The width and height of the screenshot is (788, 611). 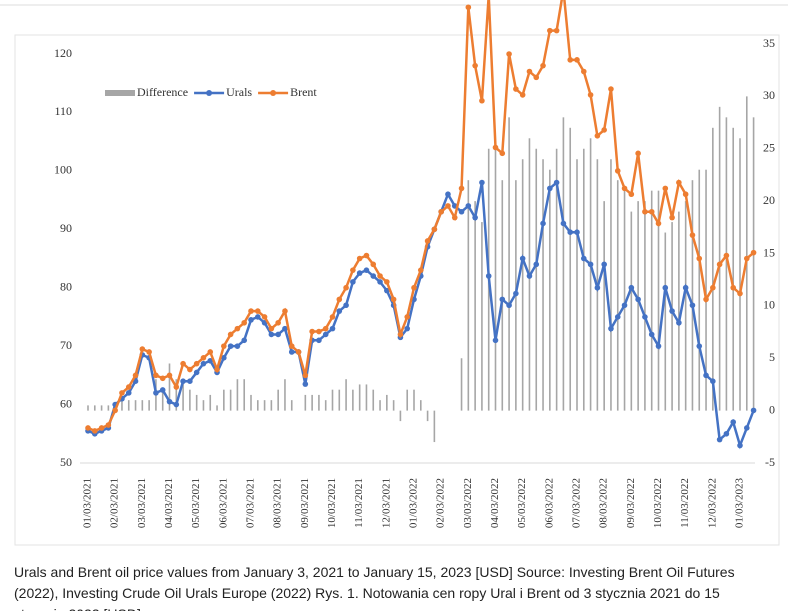 What do you see at coordinates (549, 503) in the screenshot?
I see `x-tick-label: 06/03/2022` at bounding box center [549, 503].